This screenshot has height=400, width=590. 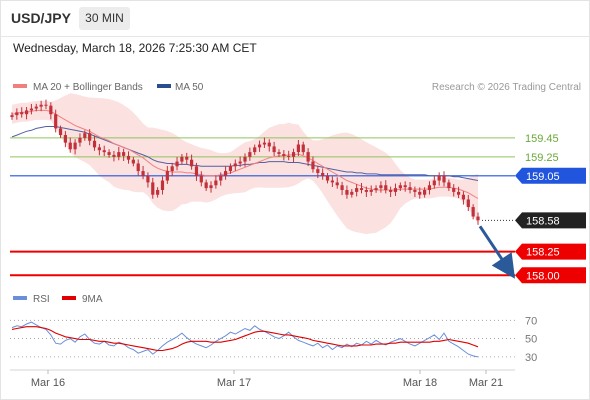 What do you see at coordinates (48, 383) in the screenshot?
I see `x-tick-label: Mar 16` at bounding box center [48, 383].